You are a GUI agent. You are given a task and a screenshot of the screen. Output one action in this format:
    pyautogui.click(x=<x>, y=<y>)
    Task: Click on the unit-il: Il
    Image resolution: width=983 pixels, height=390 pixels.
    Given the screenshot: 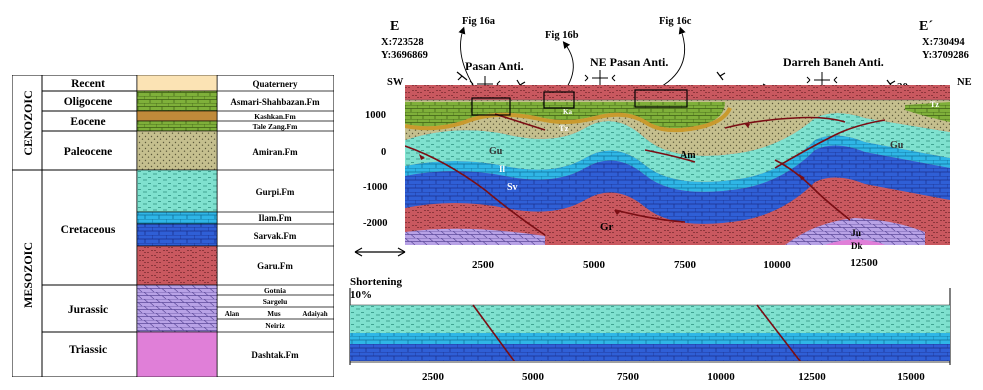 What is the action you would take?
    pyautogui.click(x=502, y=169)
    